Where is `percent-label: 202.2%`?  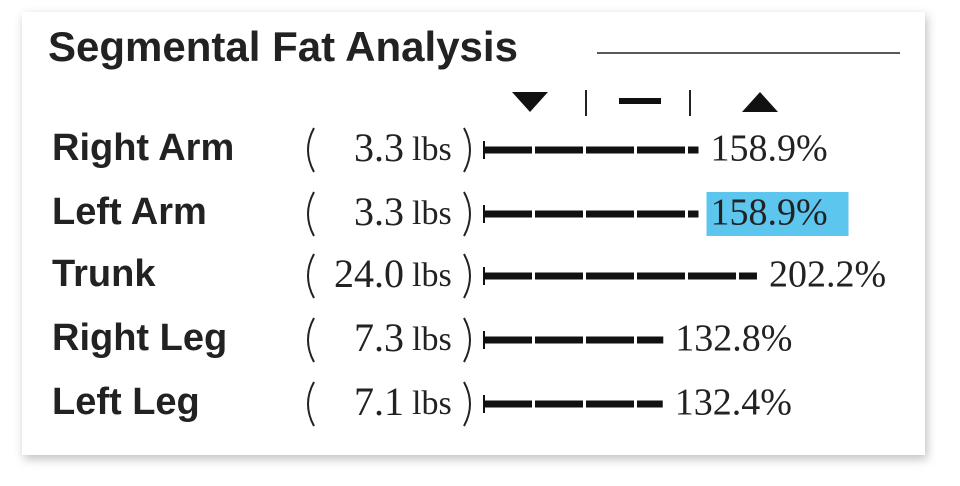
percent-label: 202.2% is located at coordinates (827, 275).